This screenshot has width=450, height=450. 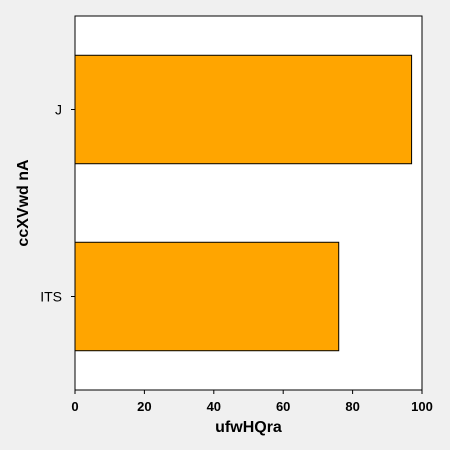 What do you see at coordinates (144, 406) in the screenshot?
I see `x-tick-label: 20` at bounding box center [144, 406].